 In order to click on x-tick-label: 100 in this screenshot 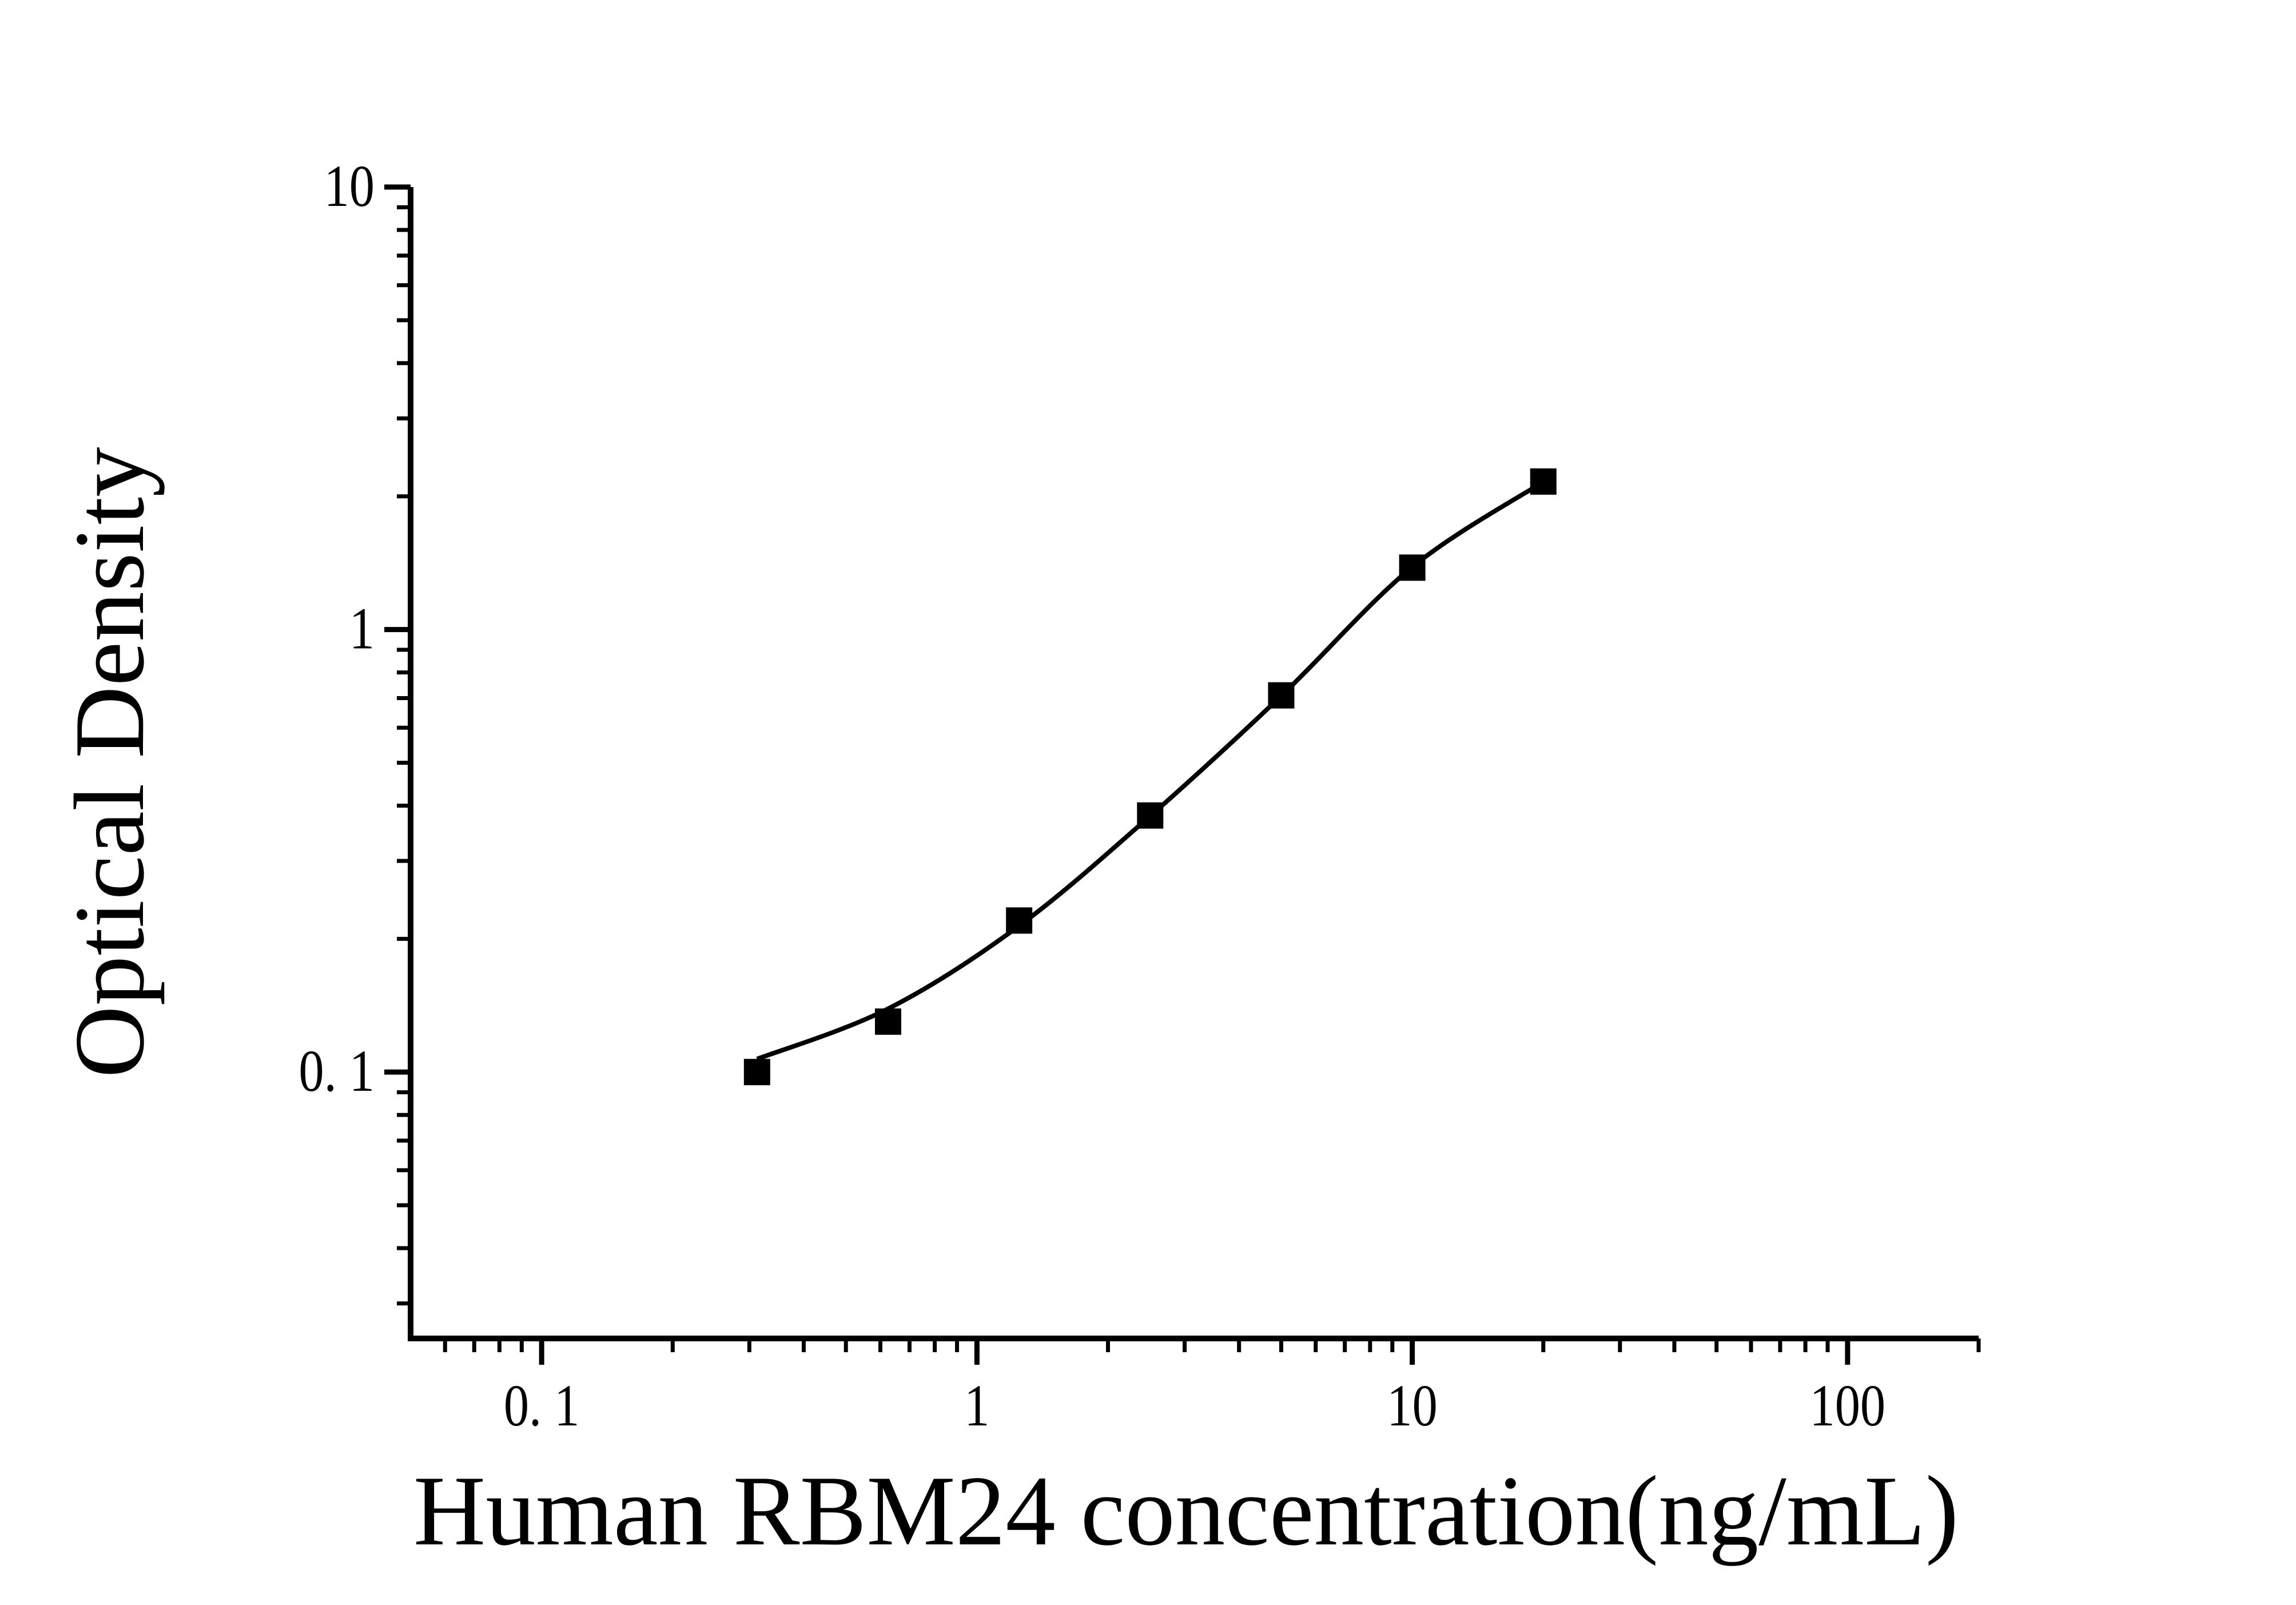, I will do `click(1848, 1405)`.